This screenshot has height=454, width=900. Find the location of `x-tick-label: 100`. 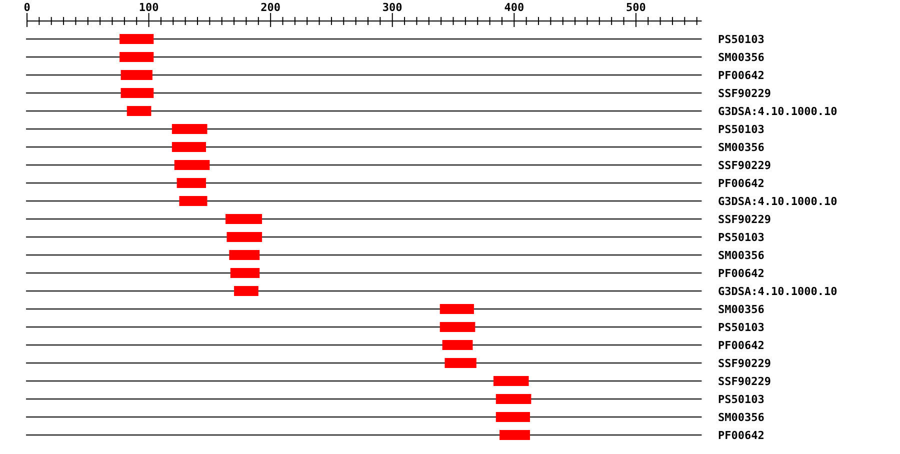

x-tick-label: 100 is located at coordinates (148, 7).